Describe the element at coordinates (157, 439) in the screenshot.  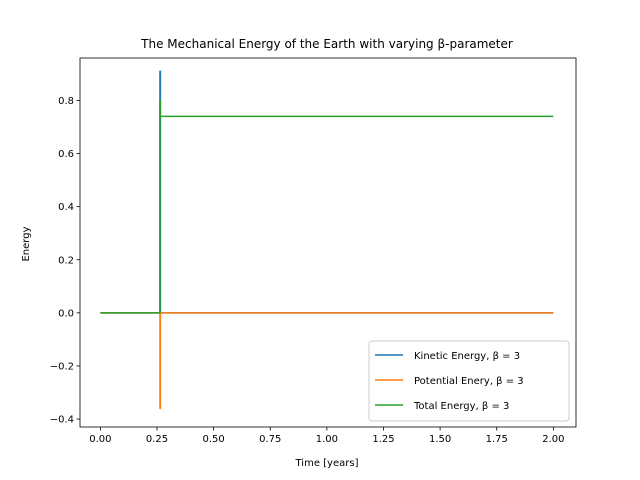
I see `x-tick-label: 0.25` at that location.